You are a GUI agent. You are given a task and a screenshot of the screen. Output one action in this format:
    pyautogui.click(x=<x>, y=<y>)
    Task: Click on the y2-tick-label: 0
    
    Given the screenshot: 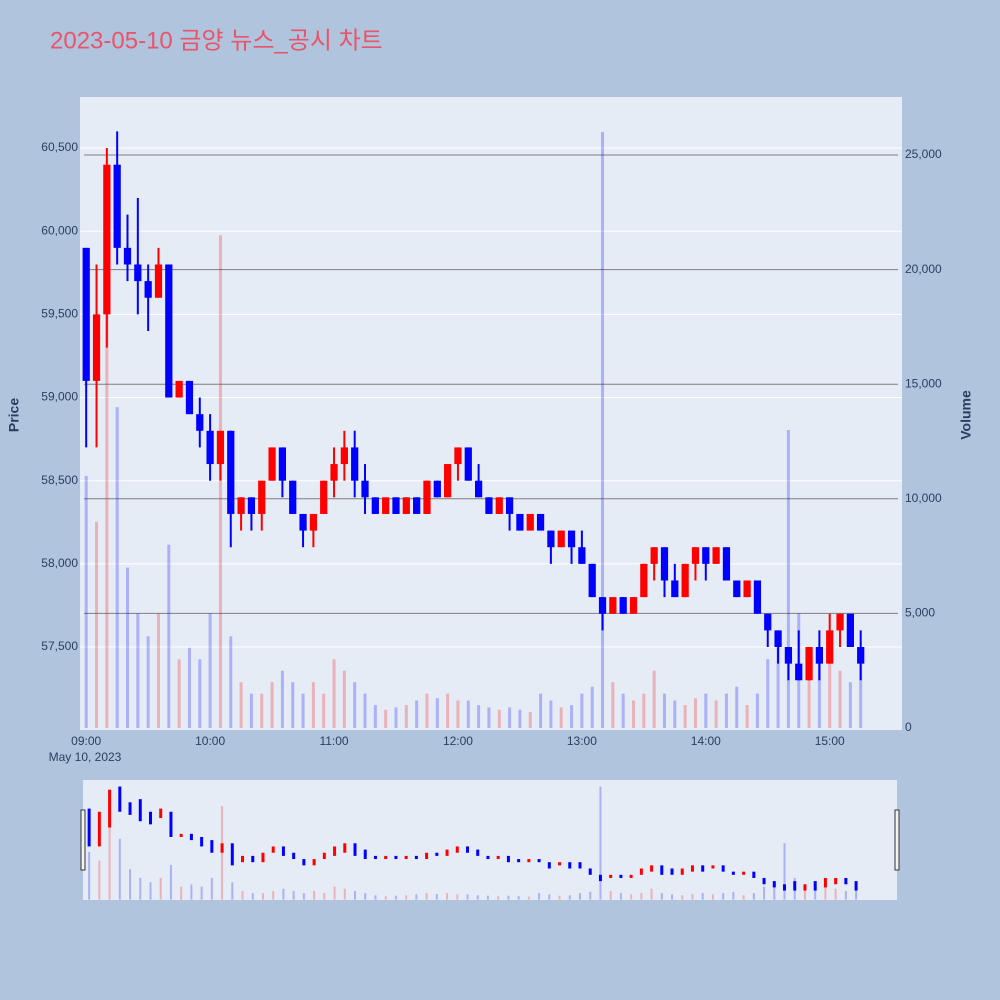 What is the action you would take?
    pyautogui.click(x=908, y=727)
    